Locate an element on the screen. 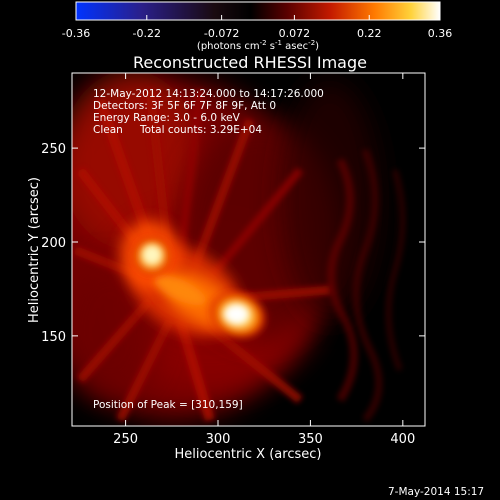 Image resolution: width=500 pixels, height=500 pixels. total-counts-text: Total counts: 3.29E+04 is located at coordinates (200, 130).